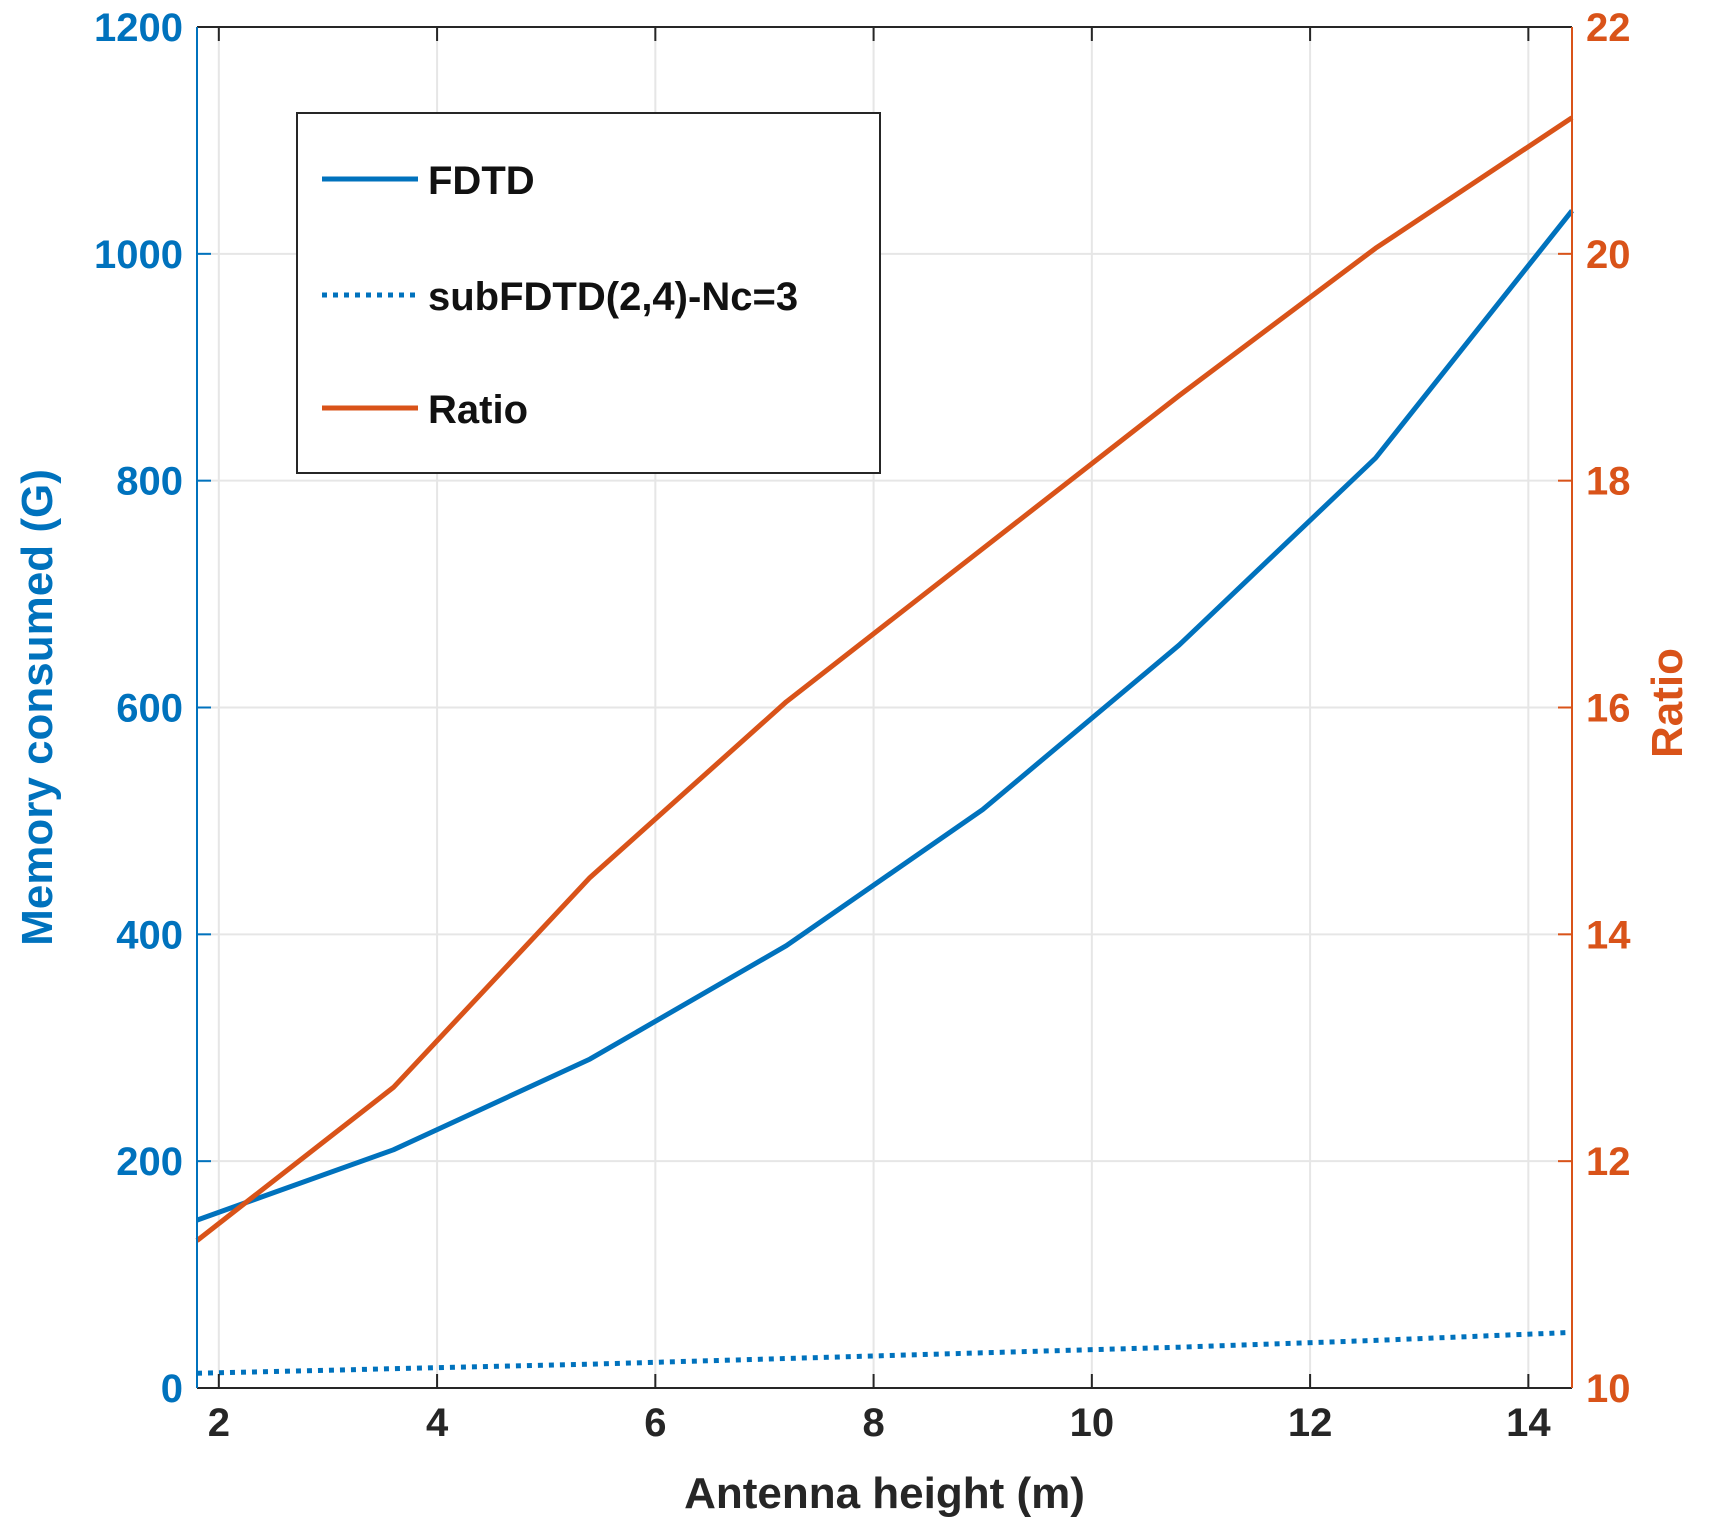 The height and width of the screenshot is (1522, 1715). I want to click on y-right-tick-label-22: 22, so click(1608, 28).